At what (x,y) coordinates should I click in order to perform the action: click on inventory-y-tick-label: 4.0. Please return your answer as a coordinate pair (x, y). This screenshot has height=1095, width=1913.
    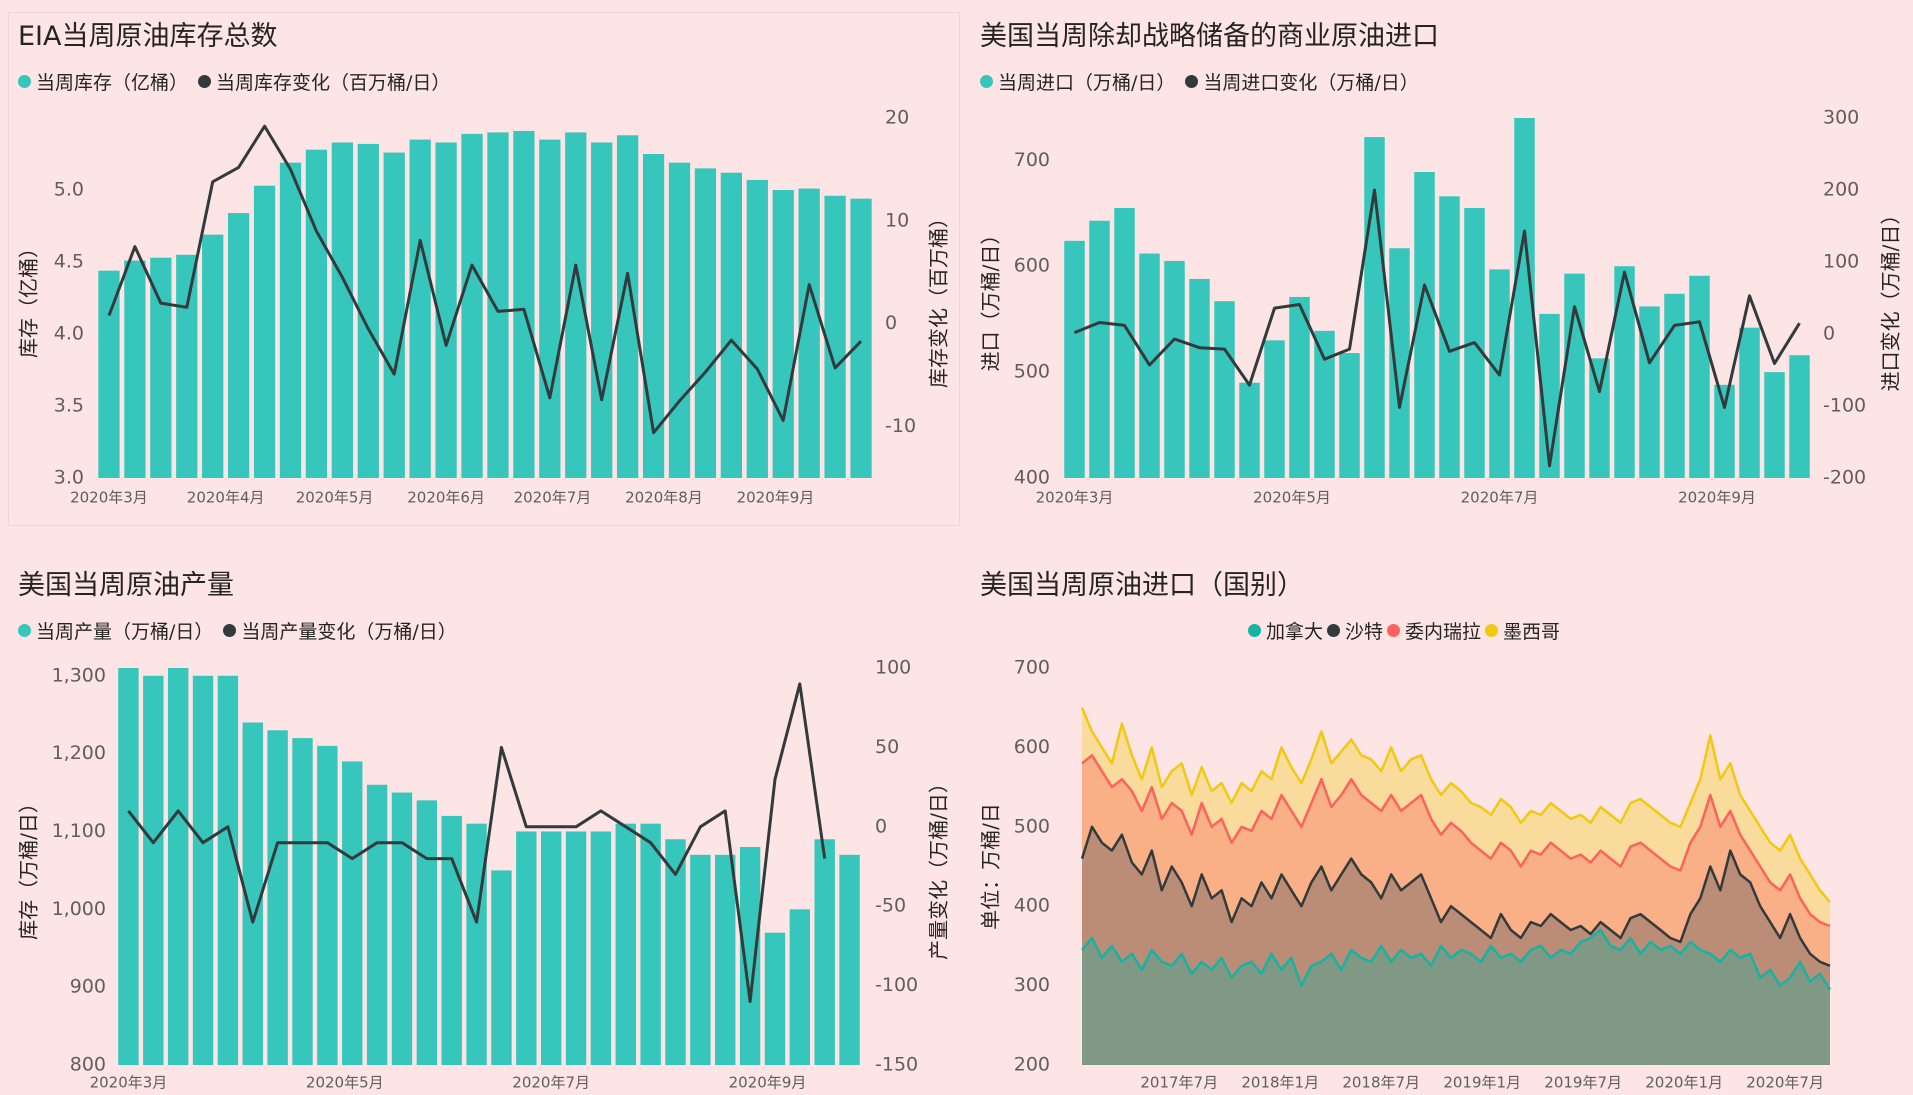
    Looking at the image, I should click on (69, 334).